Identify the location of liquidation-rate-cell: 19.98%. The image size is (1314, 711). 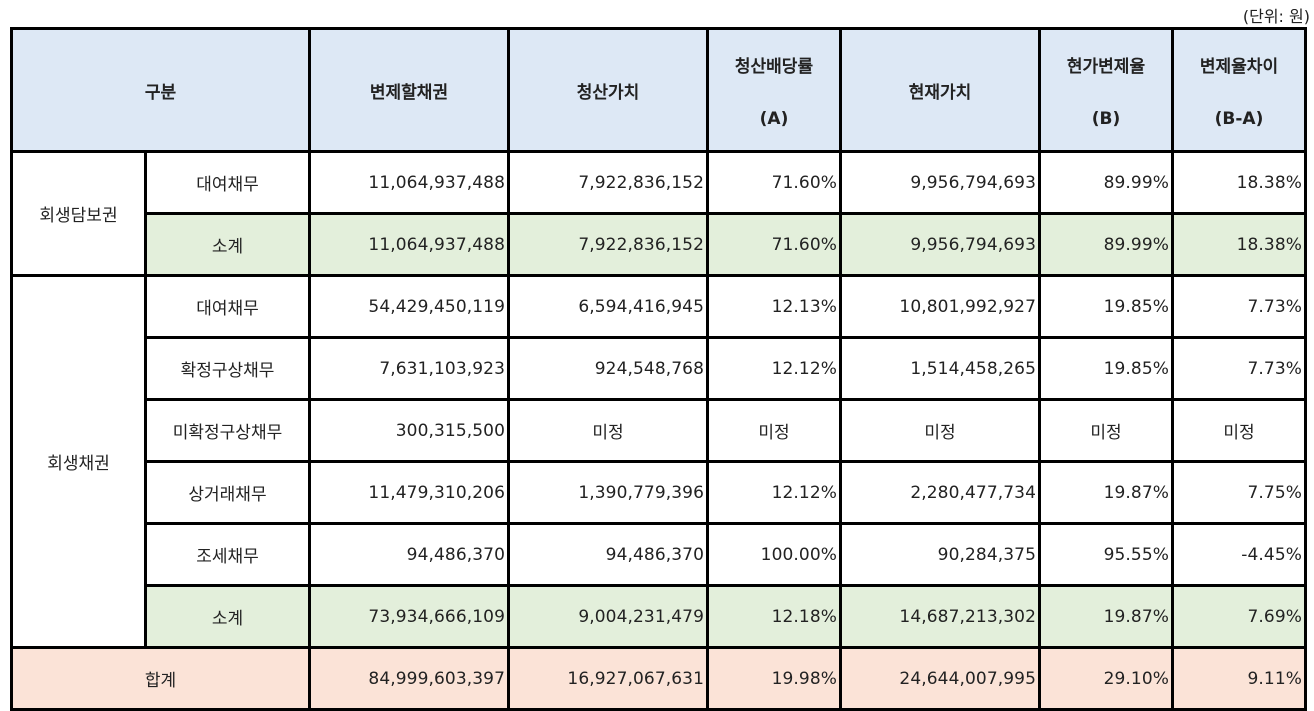
(774, 678).